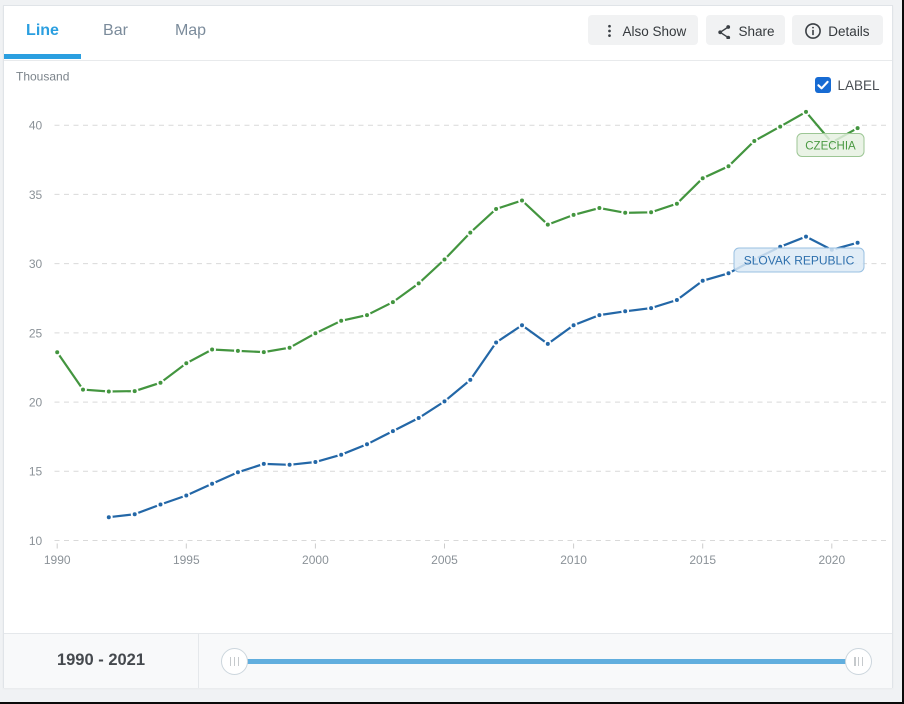 The width and height of the screenshot is (904, 704). I want to click on svg-text: 2015, so click(702, 560).